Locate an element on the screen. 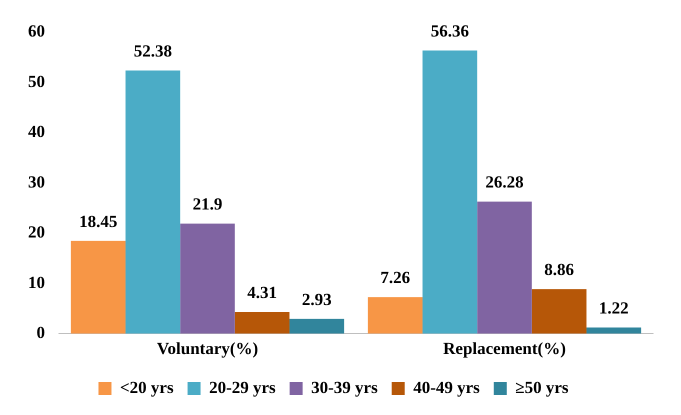 This screenshot has width=681, height=415. data-label: 52.38 is located at coordinates (153, 50).